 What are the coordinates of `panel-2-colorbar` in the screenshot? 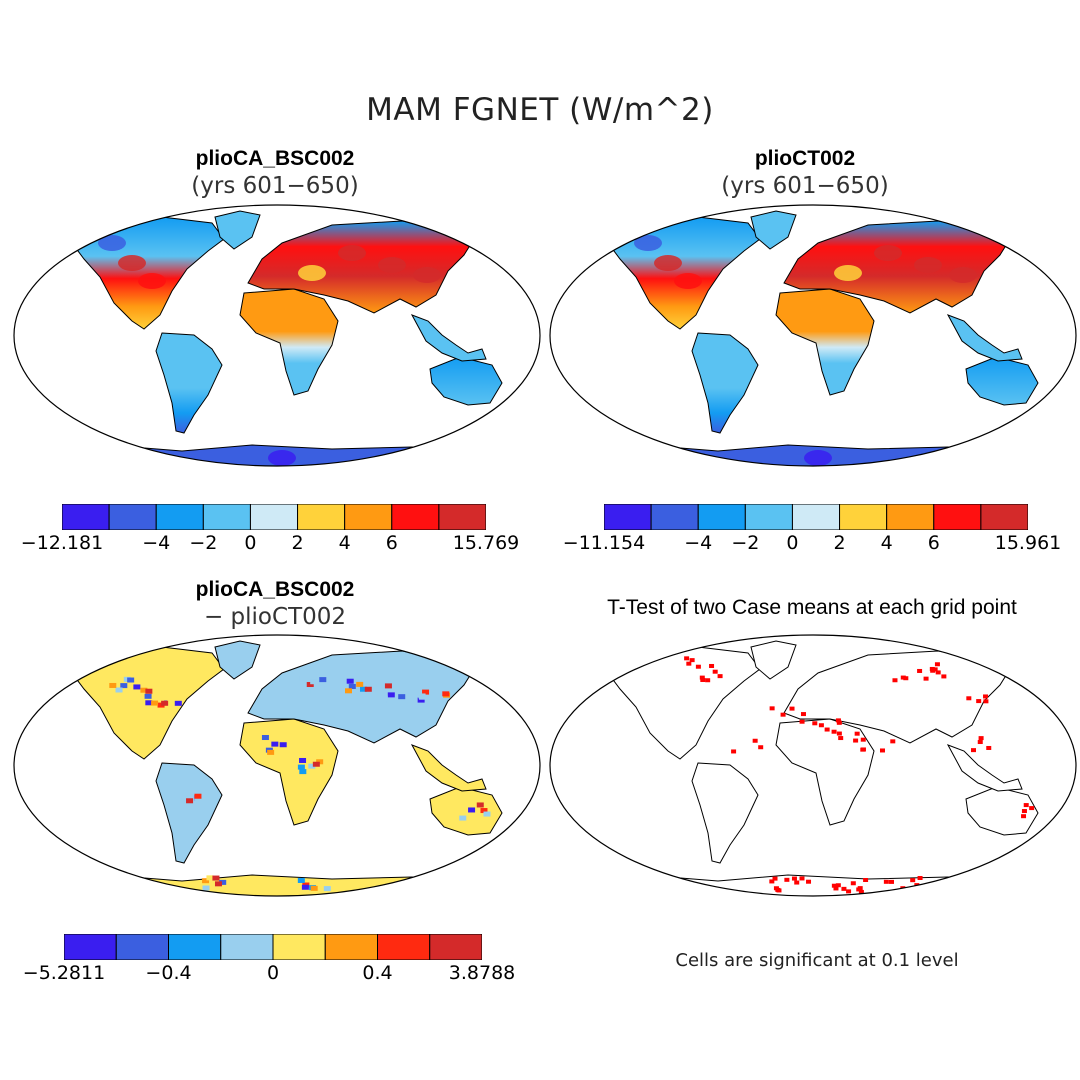 It's located at (816, 517).